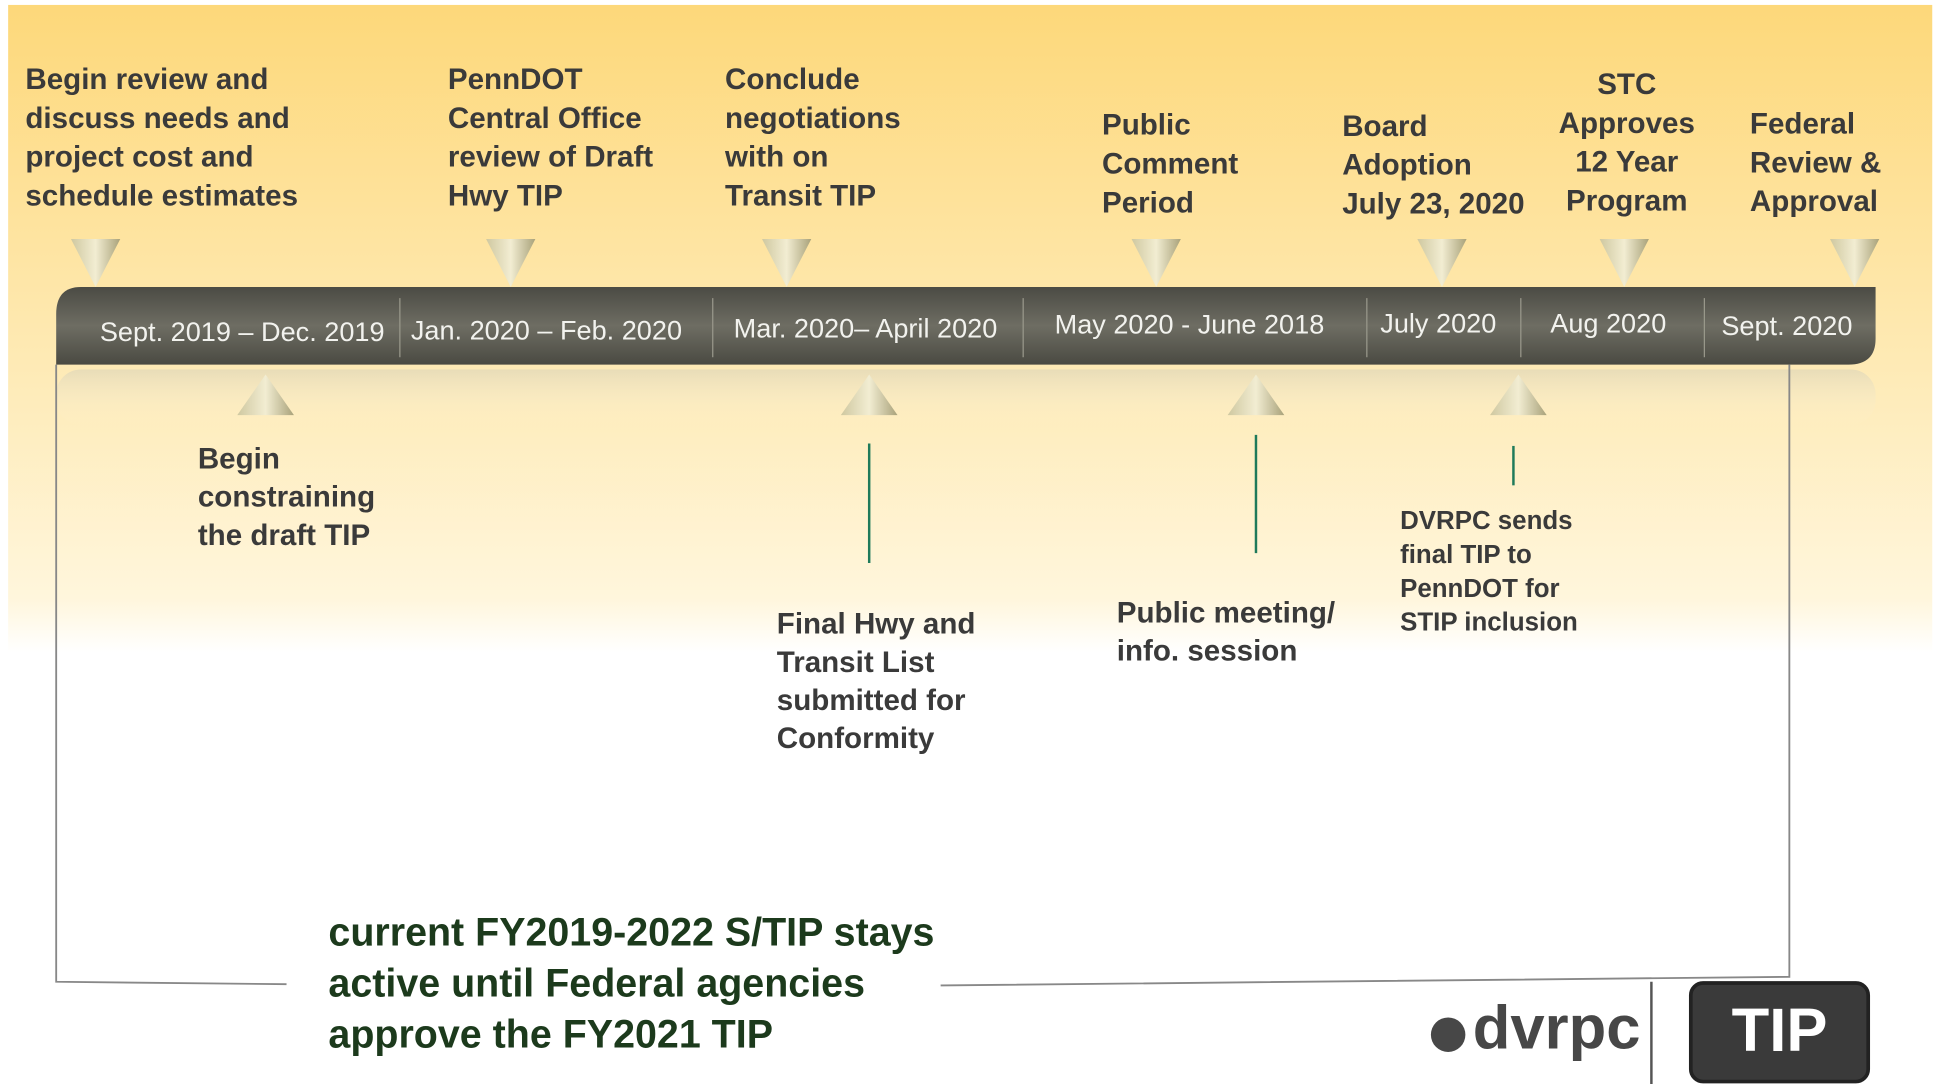  Describe the element at coordinates (856, 662) in the screenshot. I see `bottom-event-label: Transit List` at that location.